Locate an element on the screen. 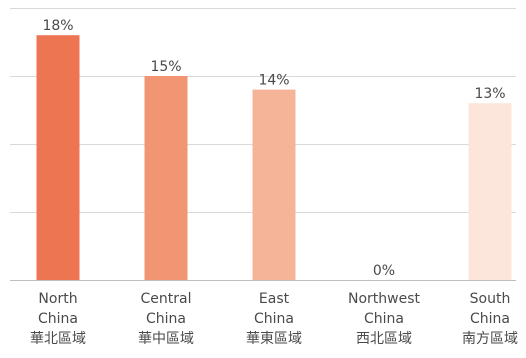  x-tick-label: Central China 華中區域 is located at coordinates (166, 319).